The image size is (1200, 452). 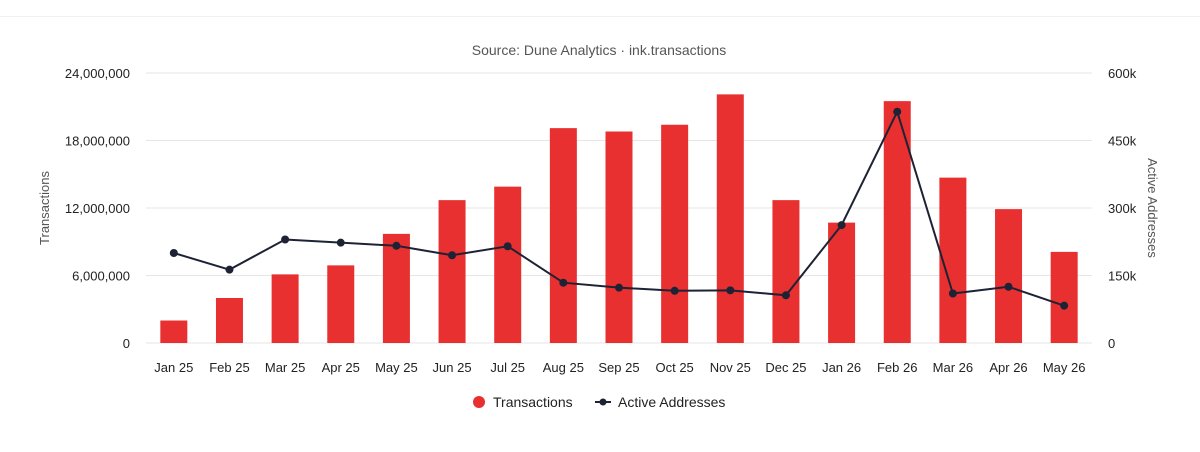 I want to click on x-tick-label: May 26, so click(x=1064, y=367).